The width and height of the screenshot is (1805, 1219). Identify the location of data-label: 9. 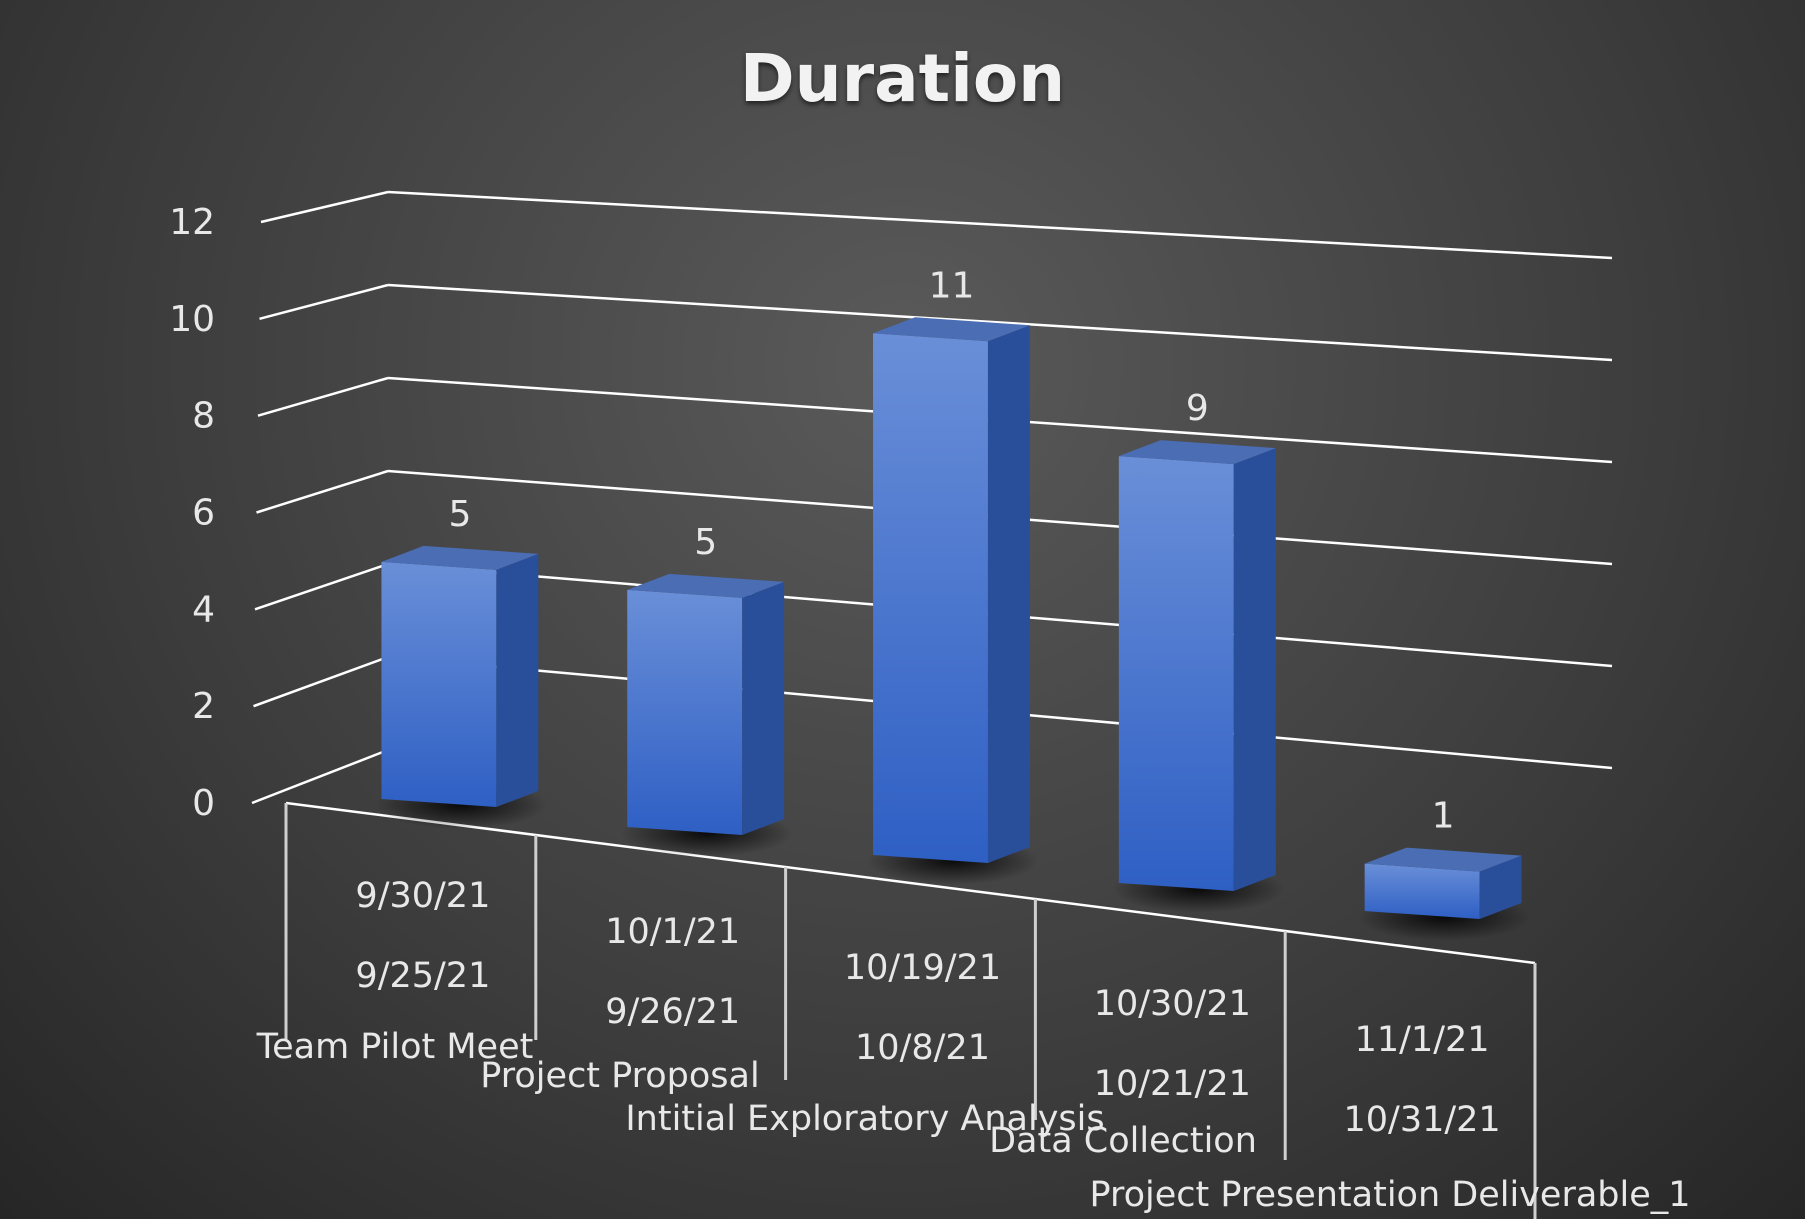
(1197, 408).